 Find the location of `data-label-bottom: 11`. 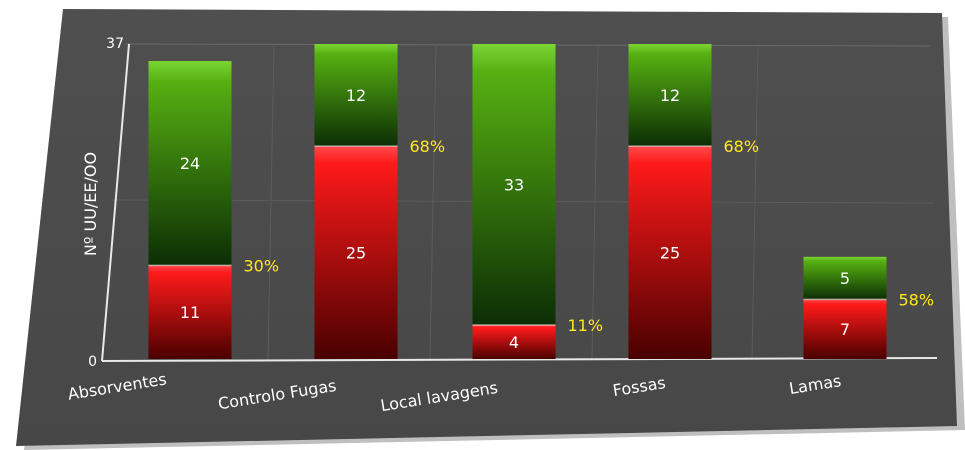

data-label-bottom: 11 is located at coordinates (190, 312).